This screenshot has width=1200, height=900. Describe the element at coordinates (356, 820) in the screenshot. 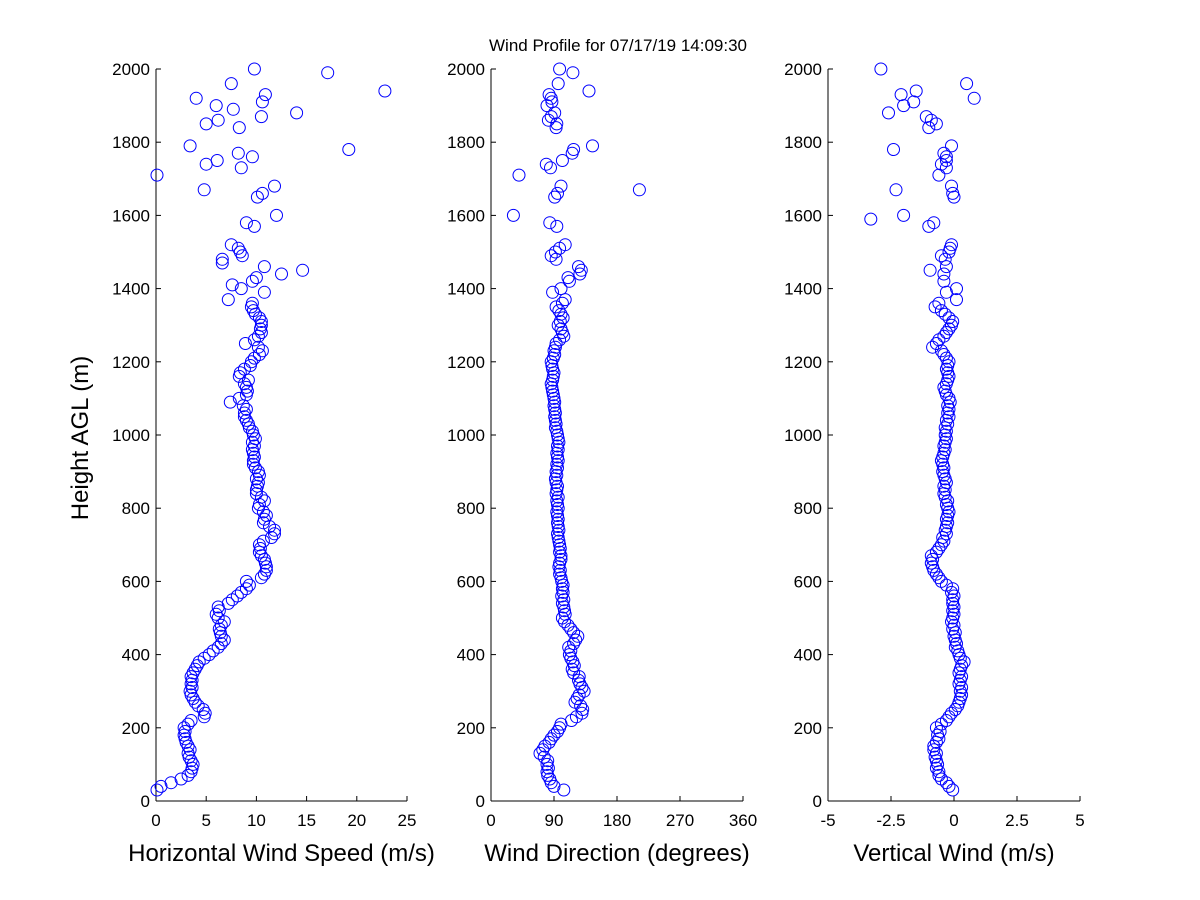

I see `x-tick-label: 20` at that location.